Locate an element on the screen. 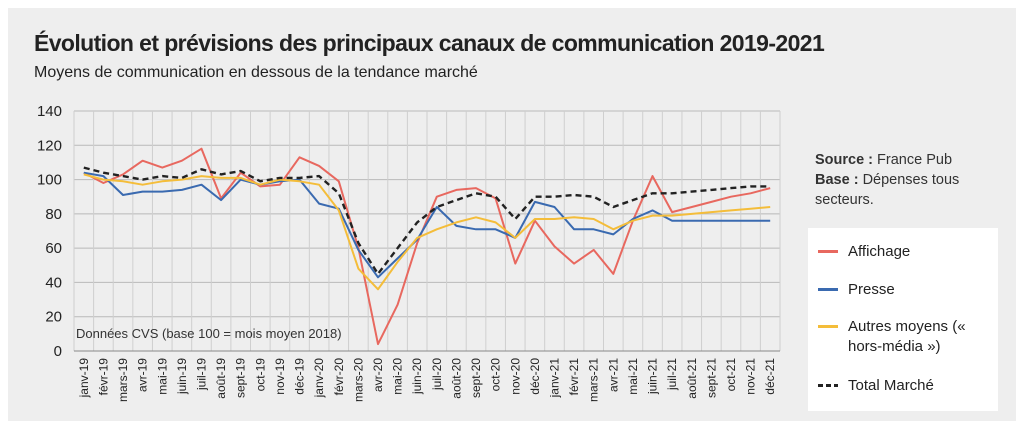 This screenshot has height=429, width=1024. x-tick-label: févr-19 is located at coordinates (103, 377).